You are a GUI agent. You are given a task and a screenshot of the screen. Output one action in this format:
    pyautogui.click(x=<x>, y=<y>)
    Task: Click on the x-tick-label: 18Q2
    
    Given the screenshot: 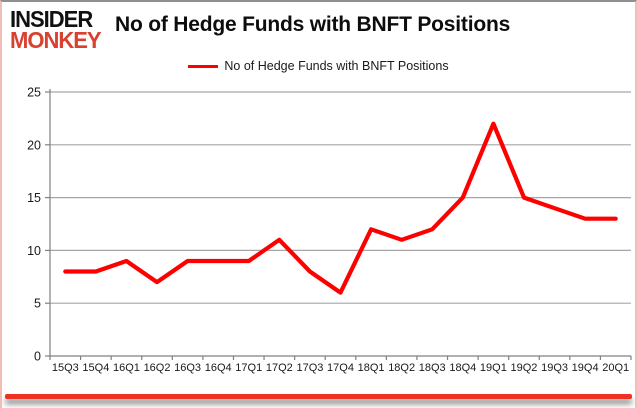 What is the action you would take?
    pyautogui.click(x=401, y=368)
    